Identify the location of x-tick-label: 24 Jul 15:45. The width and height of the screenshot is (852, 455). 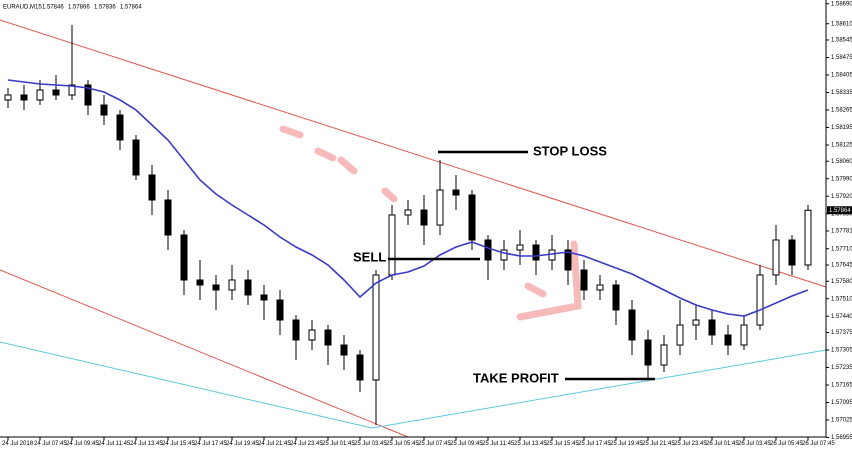
(178, 444).